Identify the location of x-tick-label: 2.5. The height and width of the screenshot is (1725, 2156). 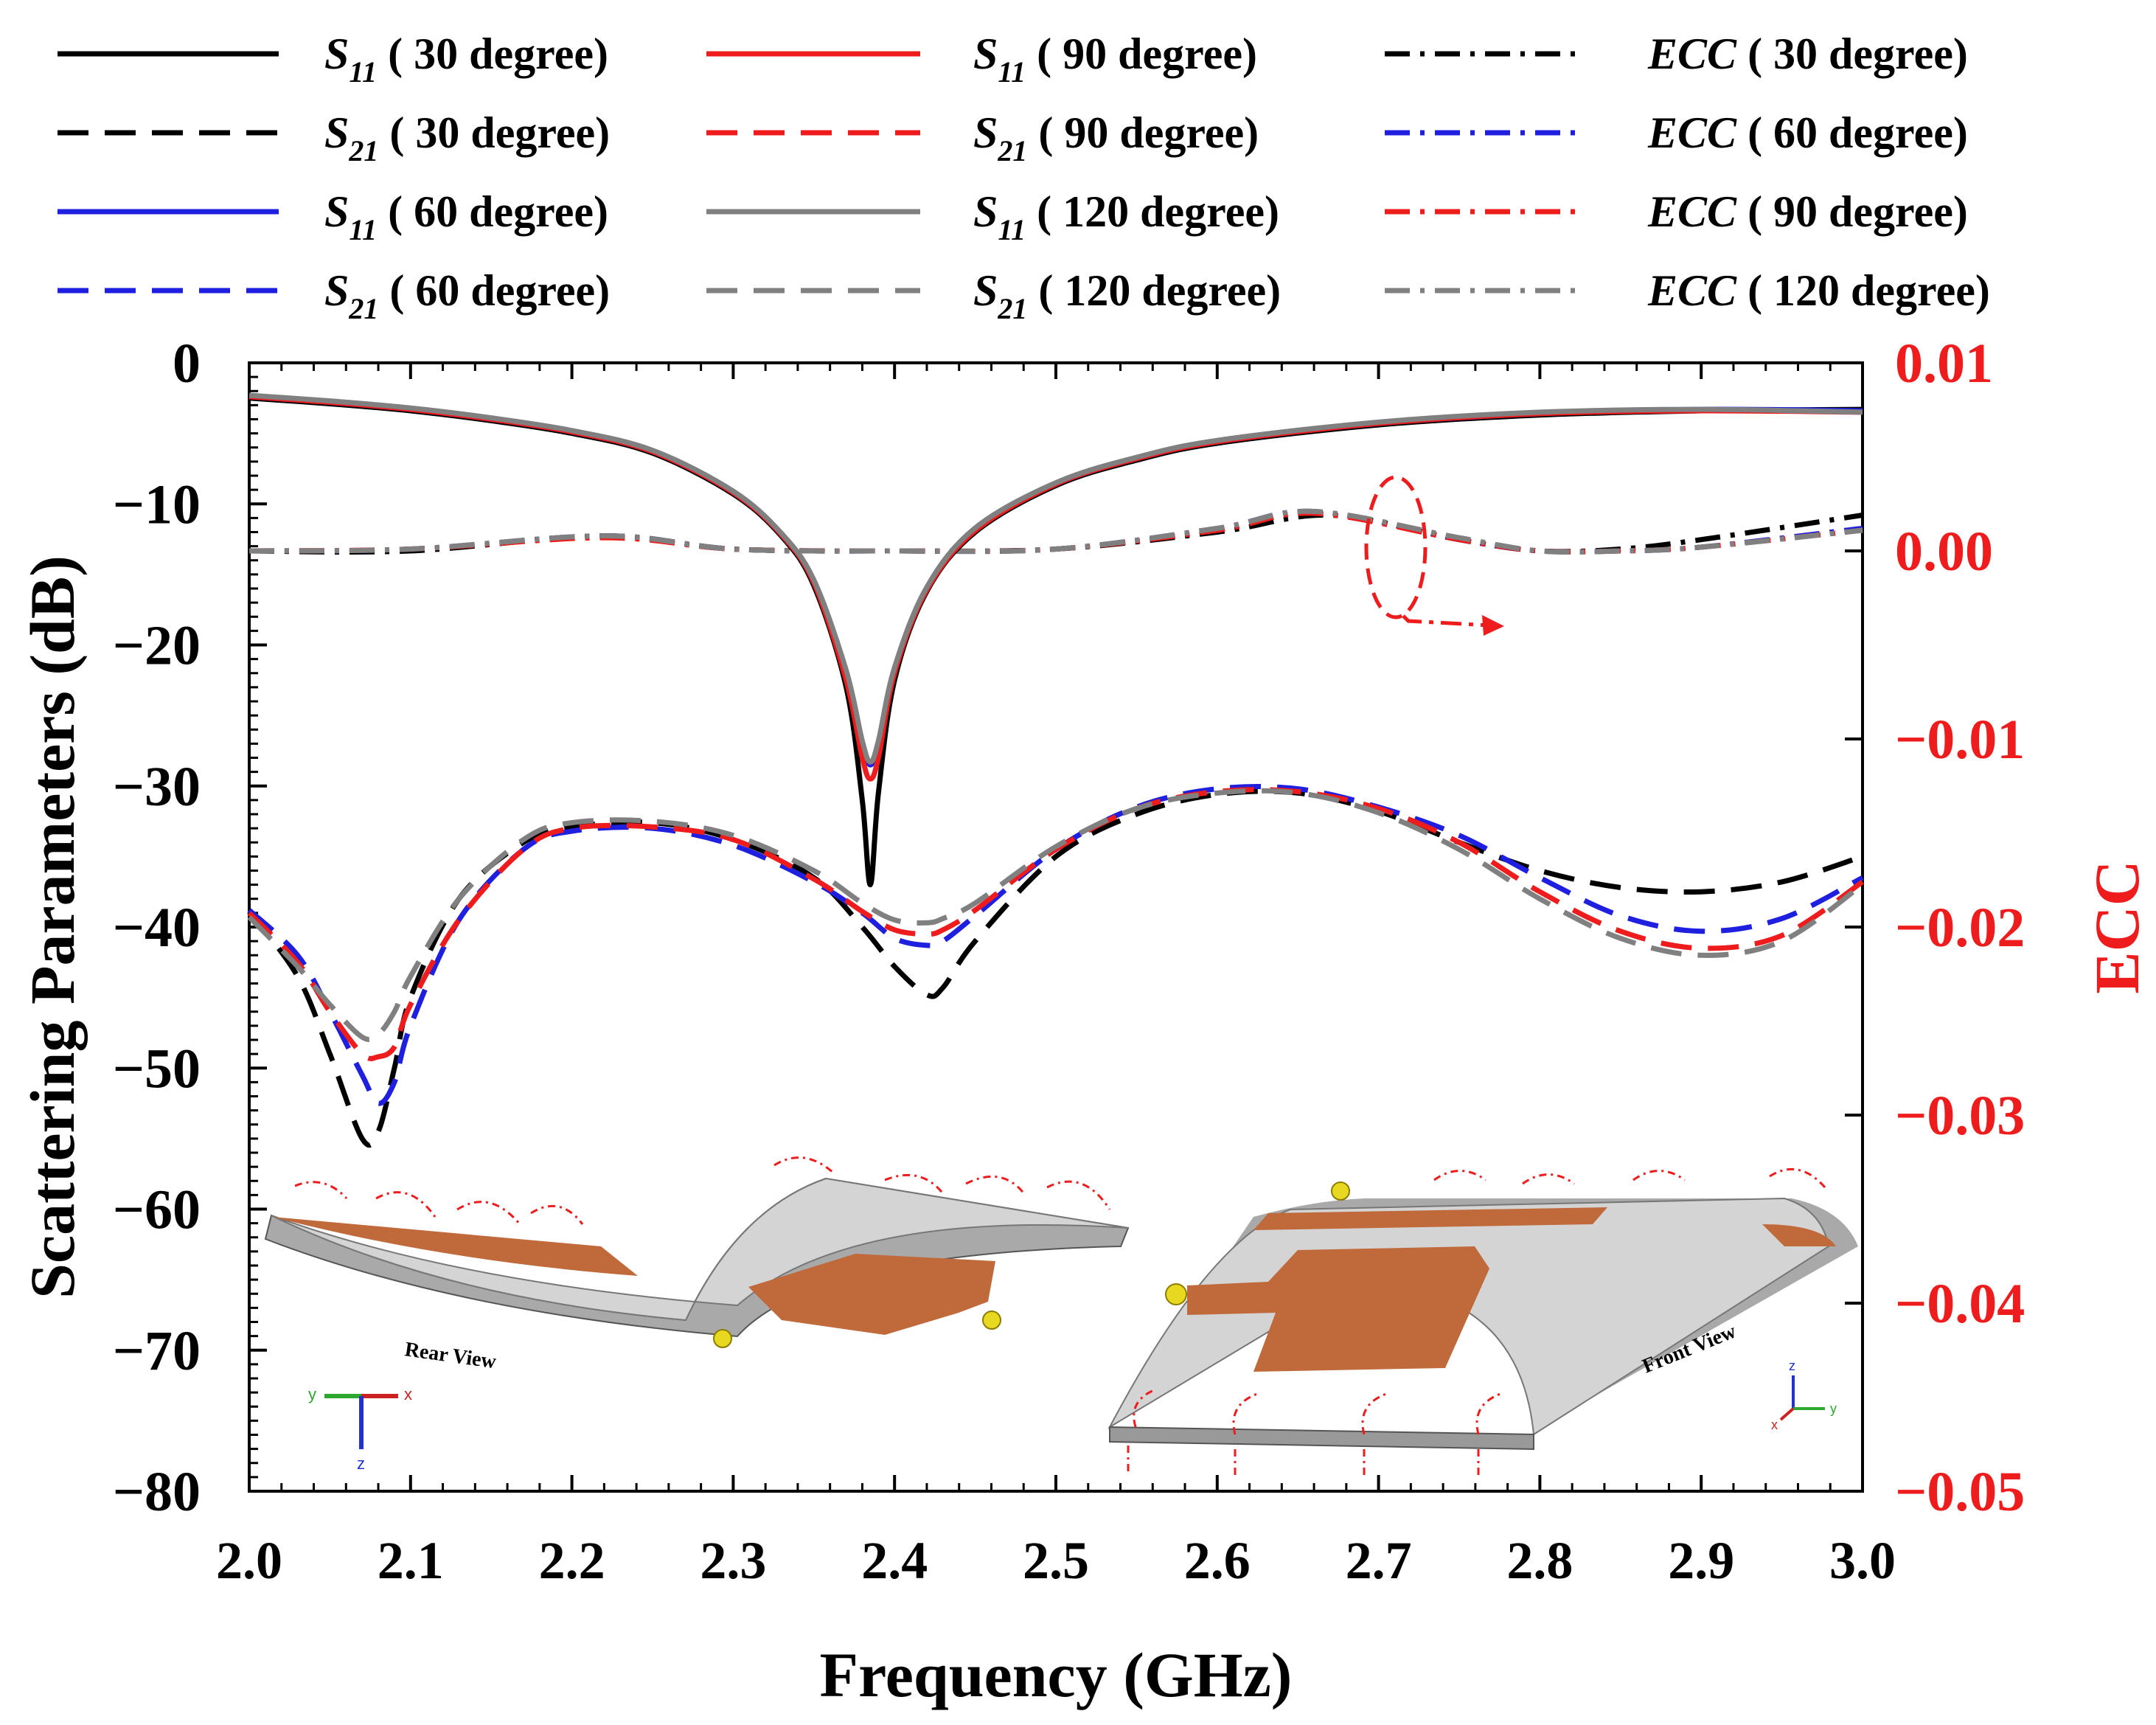
(1056, 1560).